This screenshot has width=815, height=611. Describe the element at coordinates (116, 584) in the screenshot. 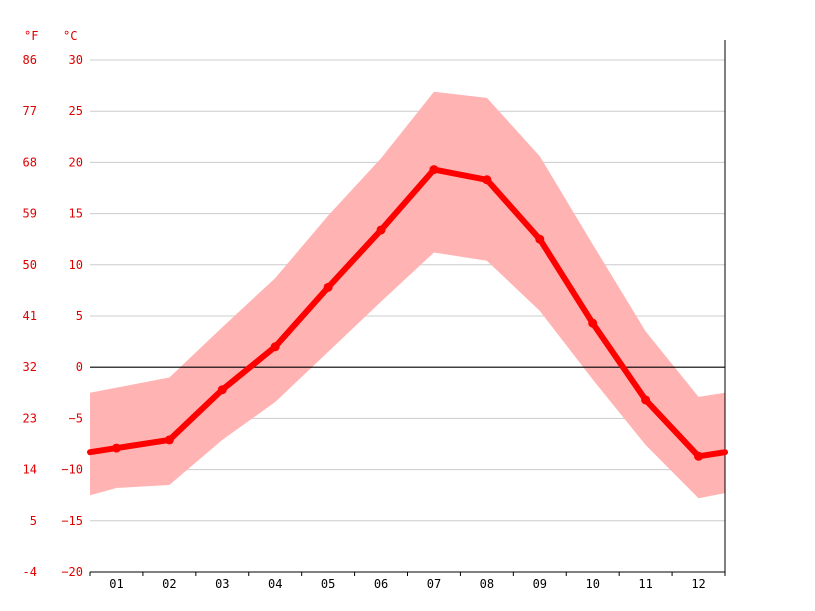

I see `x-tick-label: 01` at that location.